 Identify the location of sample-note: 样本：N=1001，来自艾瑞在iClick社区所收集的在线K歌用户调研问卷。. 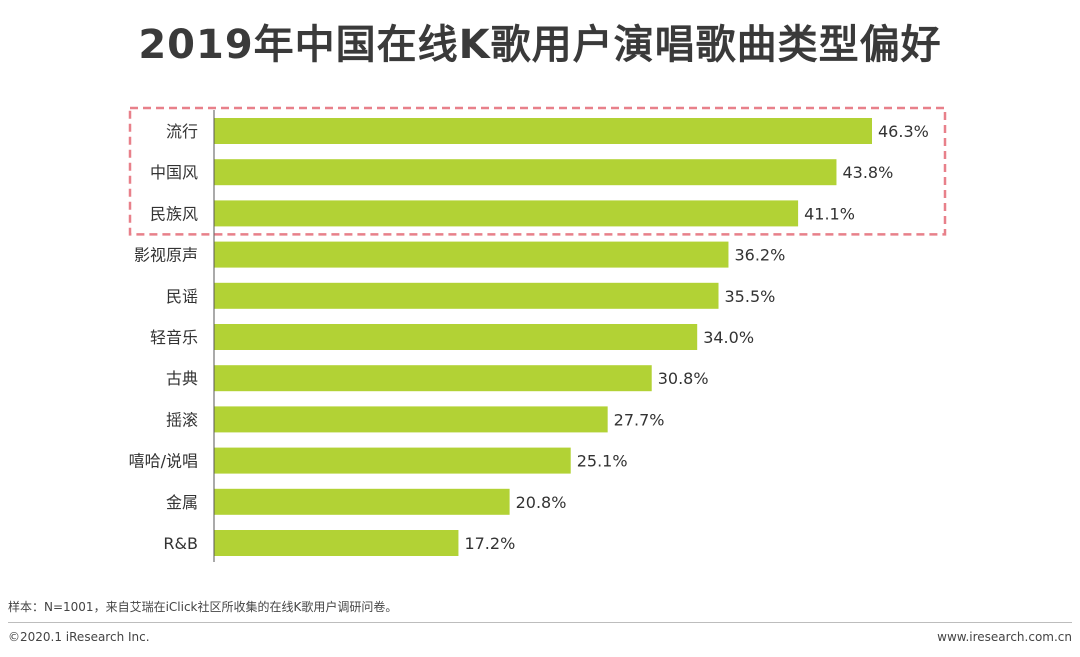
(203, 607).